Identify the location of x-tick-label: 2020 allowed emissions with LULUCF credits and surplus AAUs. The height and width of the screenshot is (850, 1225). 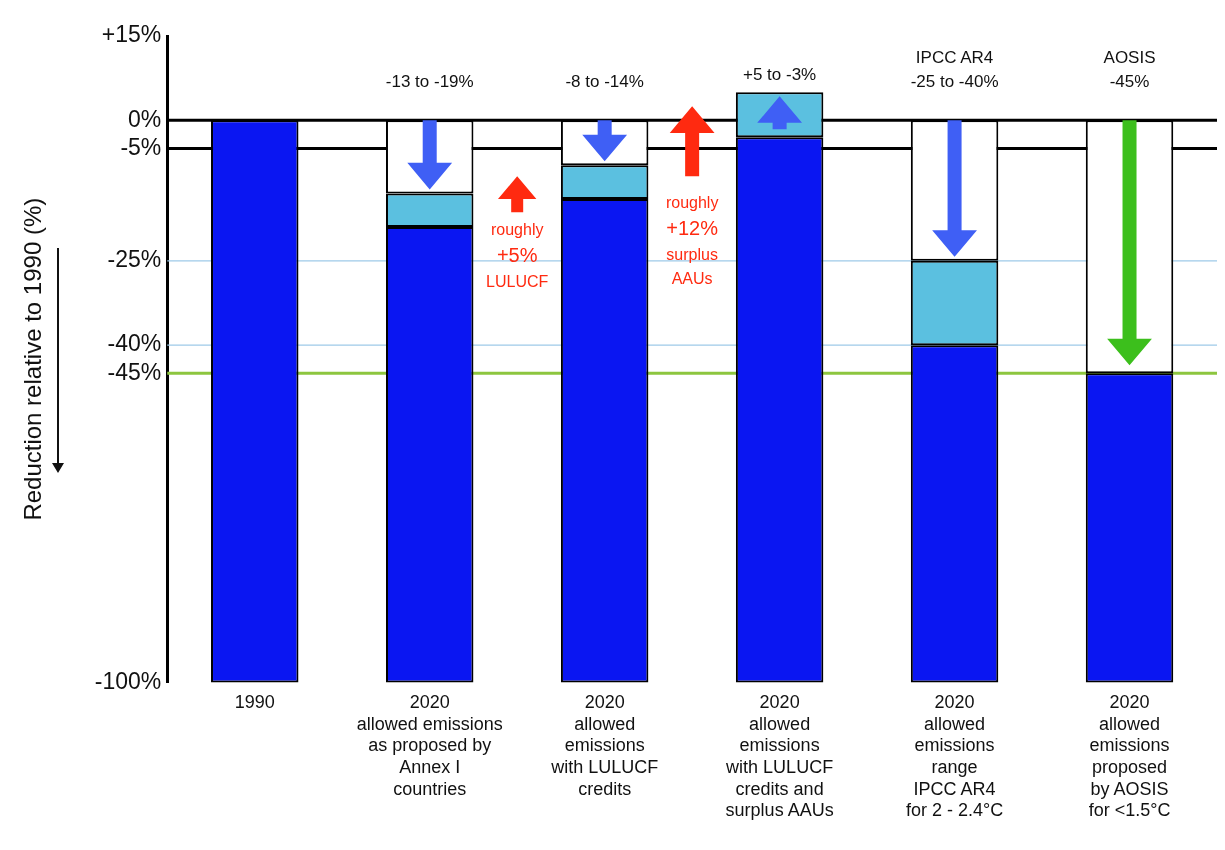
(779, 756).